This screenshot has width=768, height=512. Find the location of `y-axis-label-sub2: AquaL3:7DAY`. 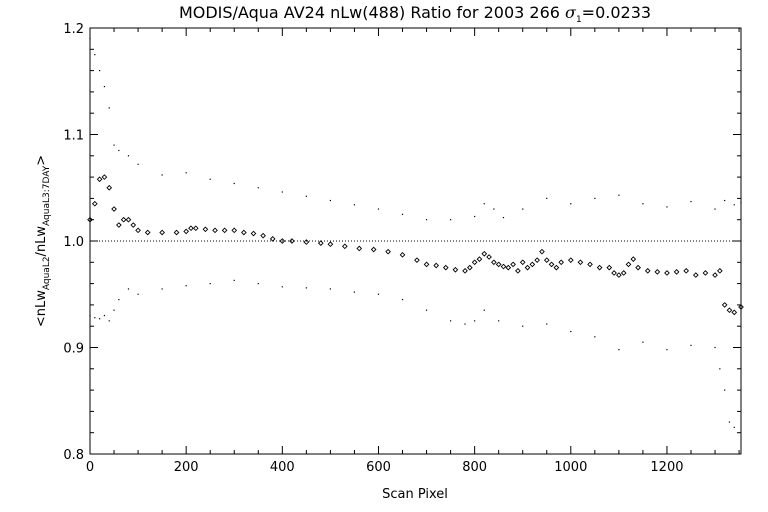

y-axis-label-sub2: AquaL3:7DAY is located at coordinates (47, 195).